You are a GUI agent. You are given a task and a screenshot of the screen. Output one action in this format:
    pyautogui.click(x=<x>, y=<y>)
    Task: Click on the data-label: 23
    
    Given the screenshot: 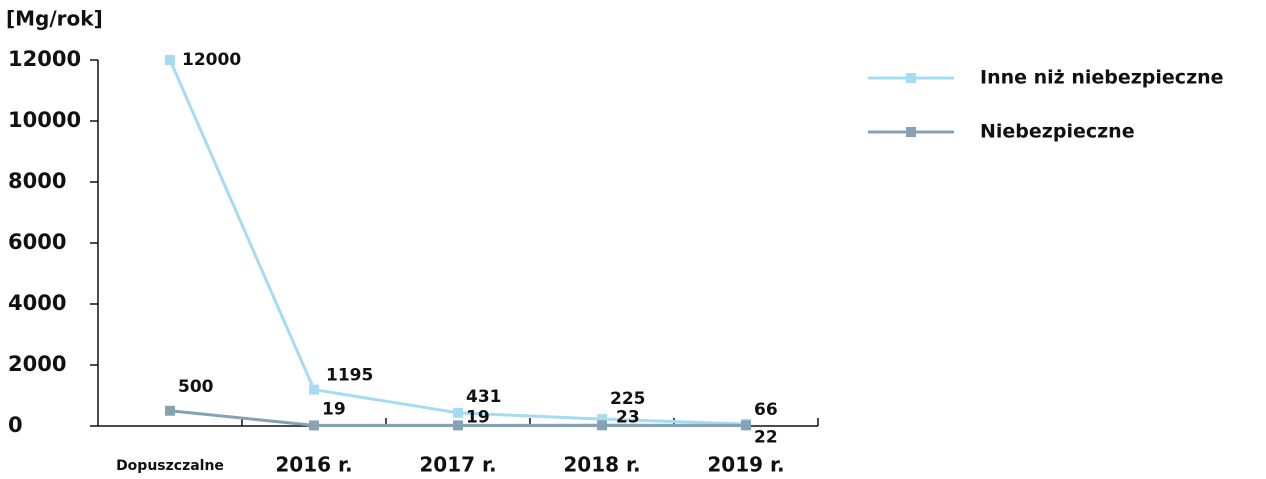 What is the action you would take?
    pyautogui.click(x=628, y=417)
    